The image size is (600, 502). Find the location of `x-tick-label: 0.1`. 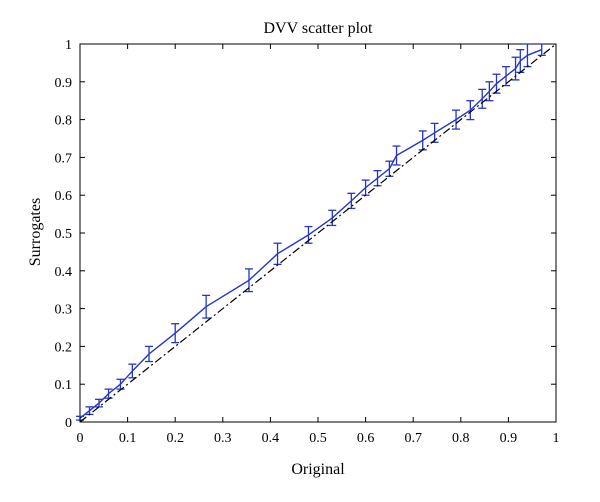

x-tick-label: 0.1 is located at coordinates (128, 438).